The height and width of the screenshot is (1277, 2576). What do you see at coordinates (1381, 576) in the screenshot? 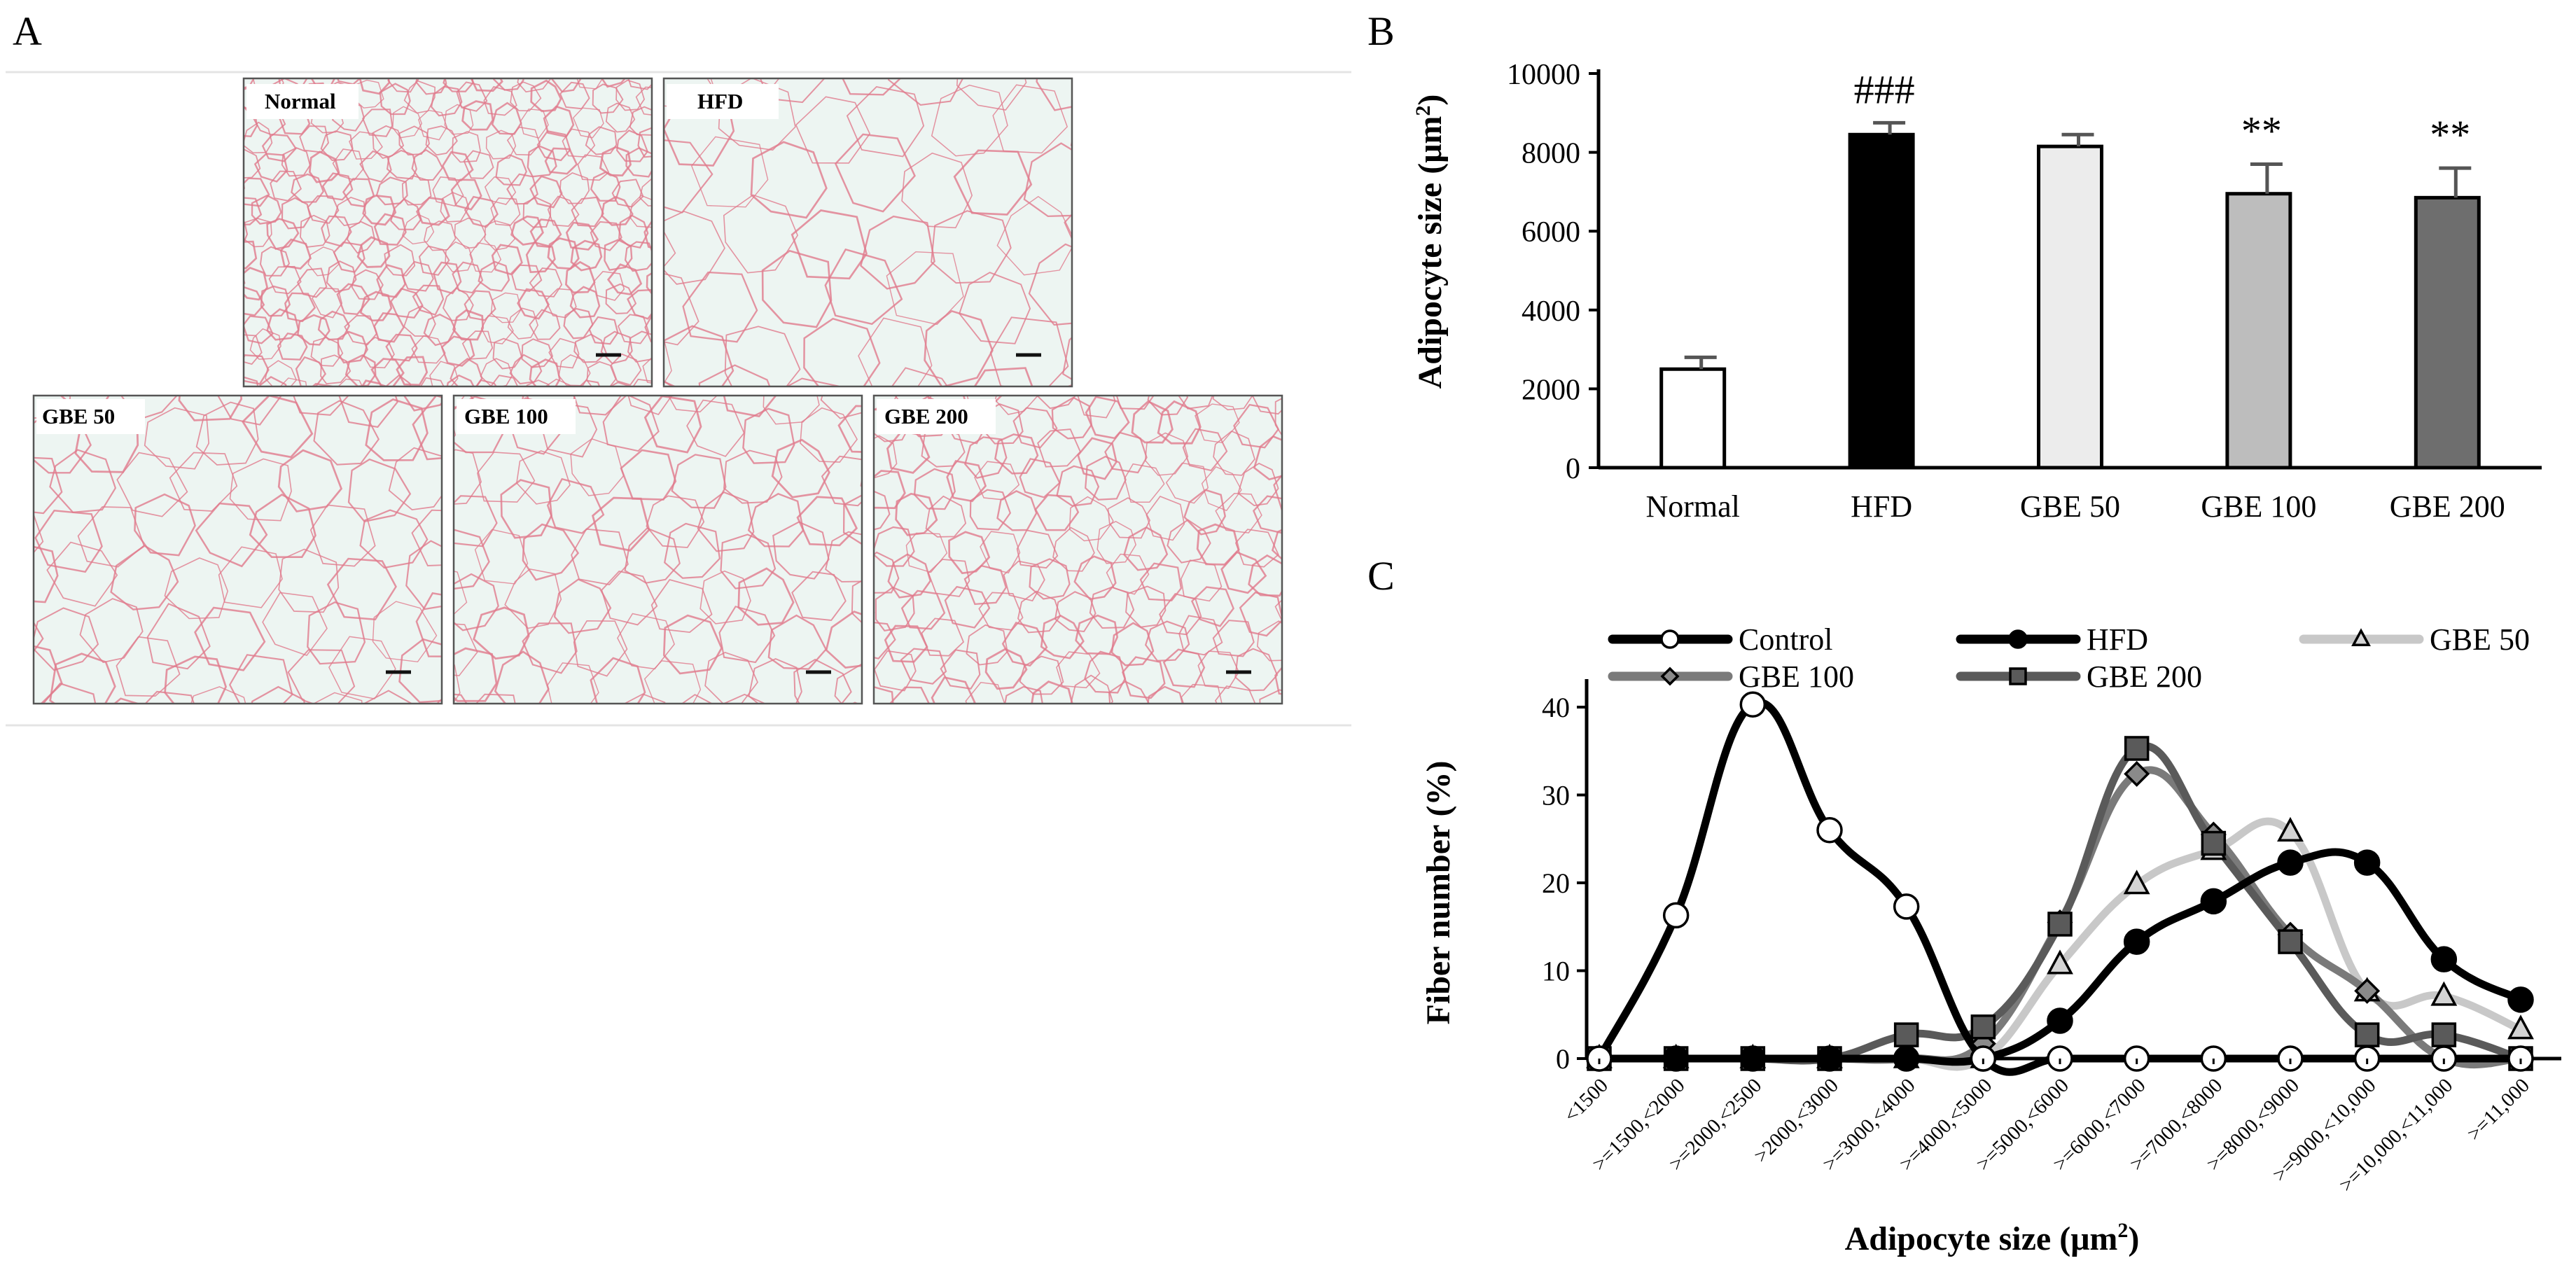
I see `panel-letter-c: C` at bounding box center [1381, 576].